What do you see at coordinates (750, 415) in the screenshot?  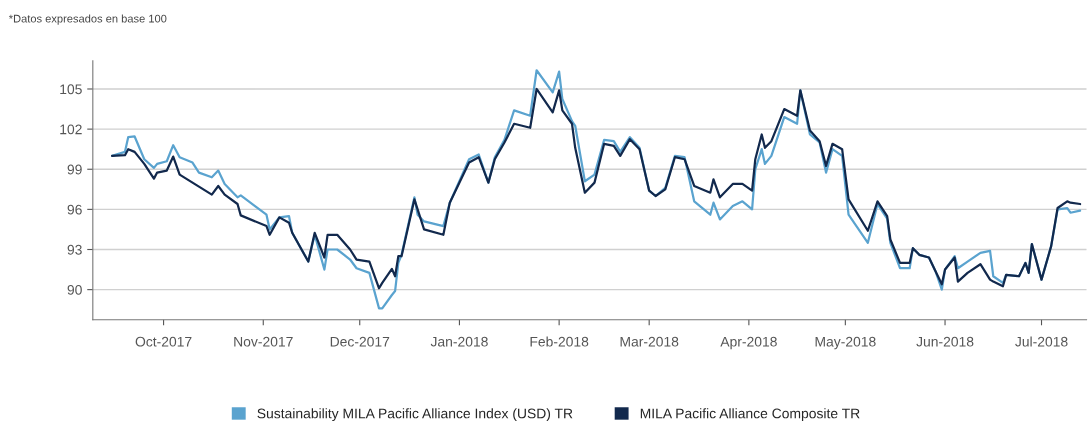 I see `legend-label: MILA Pacific Alliance Composite TR` at bounding box center [750, 415].